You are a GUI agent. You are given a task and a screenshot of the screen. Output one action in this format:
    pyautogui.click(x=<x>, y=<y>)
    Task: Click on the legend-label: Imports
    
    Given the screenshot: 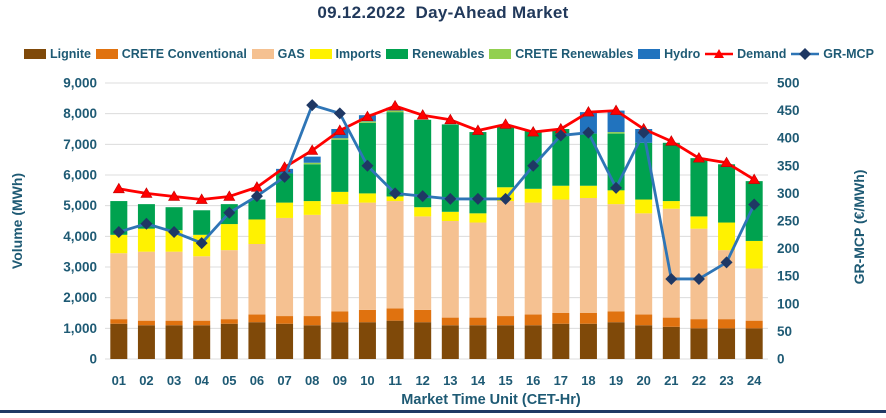 What is the action you would take?
    pyautogui.click(x=358, y=54)
    